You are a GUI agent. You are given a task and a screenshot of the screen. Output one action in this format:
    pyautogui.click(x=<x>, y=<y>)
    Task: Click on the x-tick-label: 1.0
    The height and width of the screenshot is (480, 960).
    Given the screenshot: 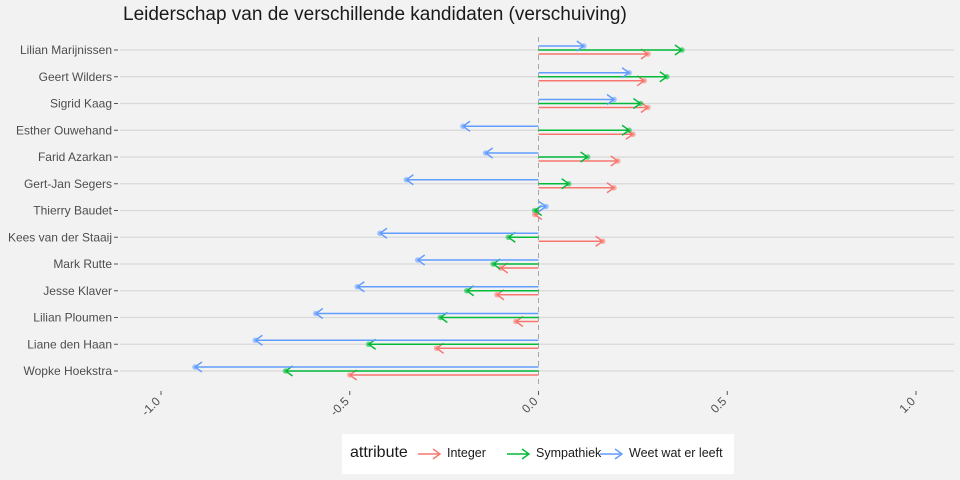 What is the action you would take?
    pyautogui.click(x=907, y=405)
    